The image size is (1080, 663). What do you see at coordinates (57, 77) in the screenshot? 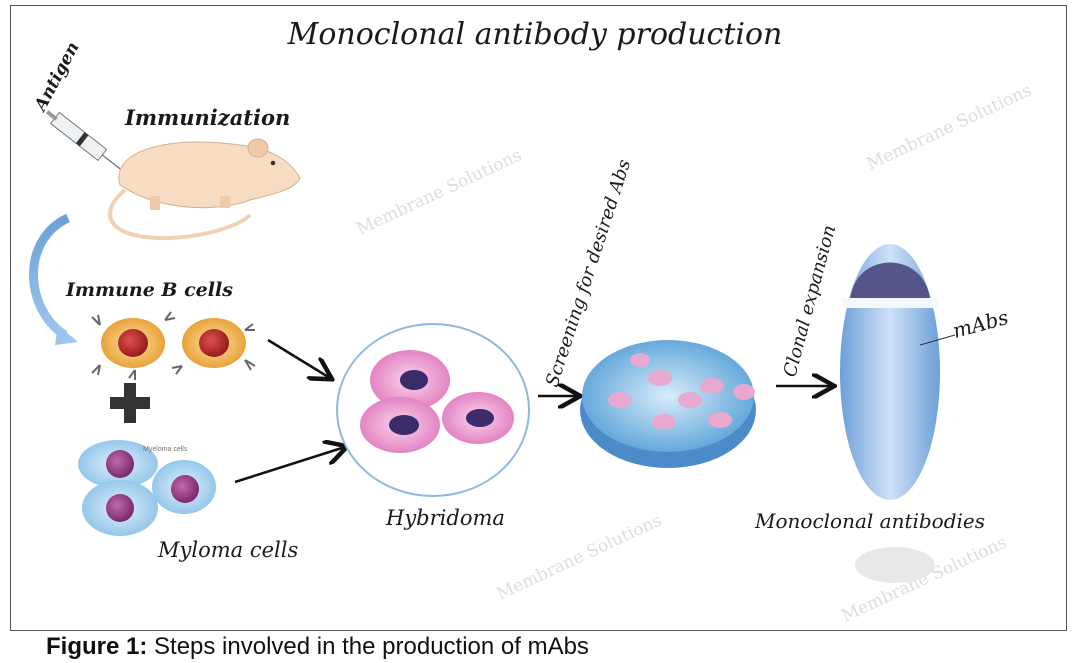
I see `antigen-label: Antigen` at bounding box center [57, 77].